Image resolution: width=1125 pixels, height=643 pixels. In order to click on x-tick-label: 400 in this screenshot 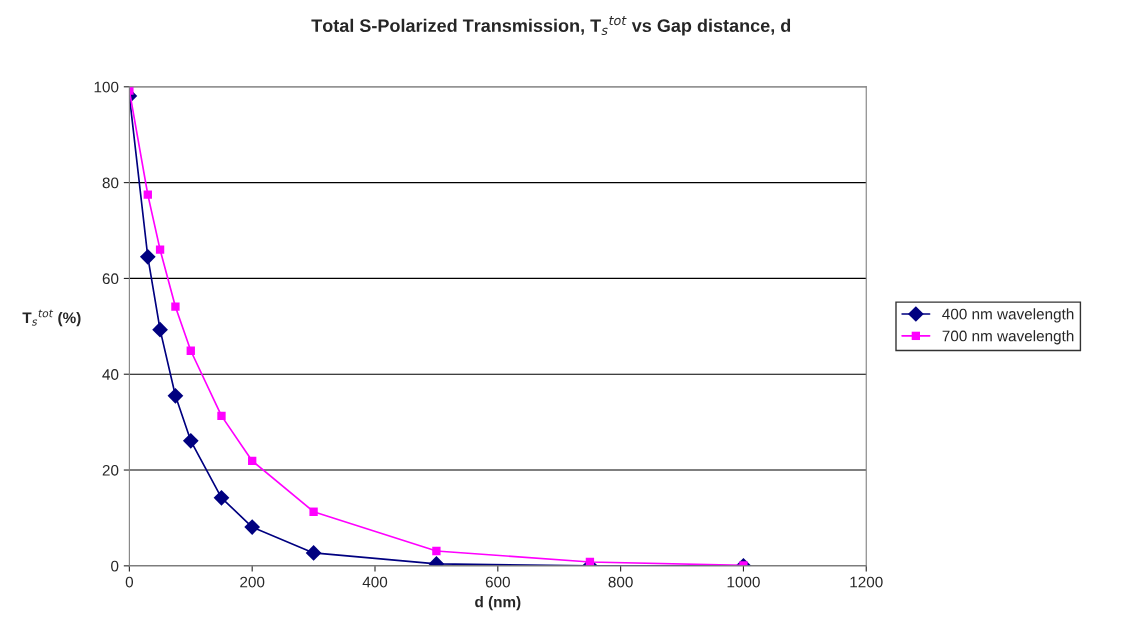, I will do `click(375, 582)`.